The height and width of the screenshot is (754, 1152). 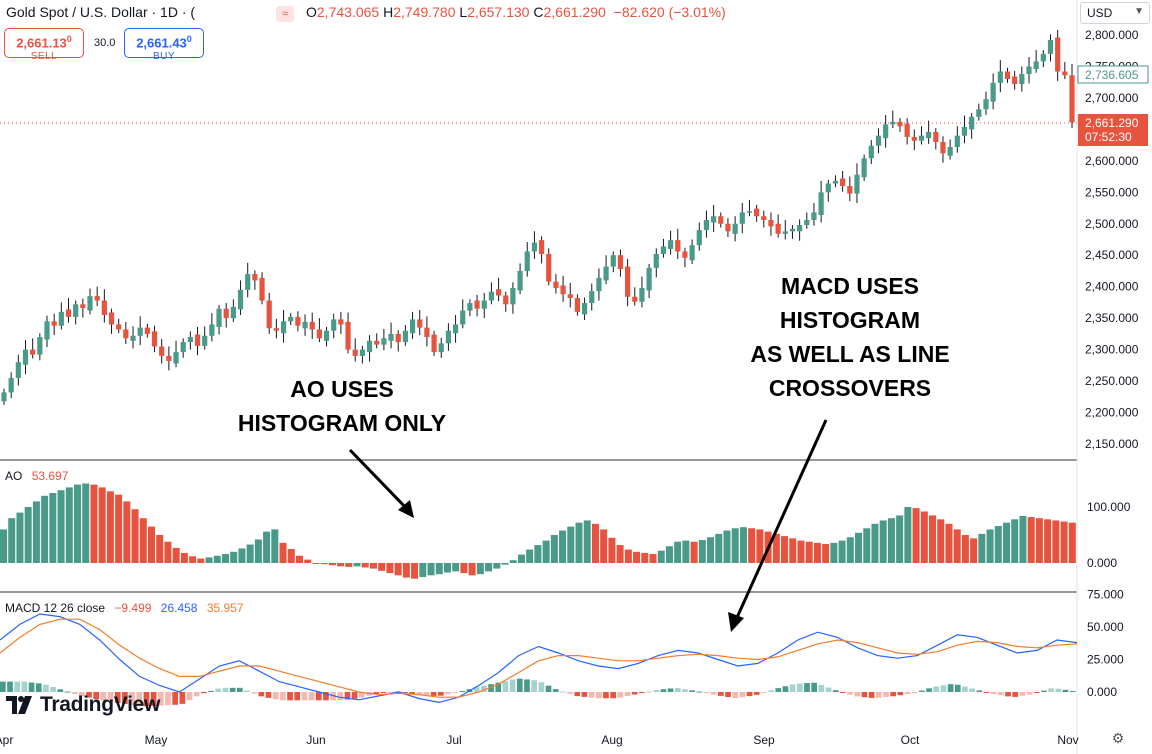 I want to click on currency-select: USD ▼, so click(x=1115, y=13).